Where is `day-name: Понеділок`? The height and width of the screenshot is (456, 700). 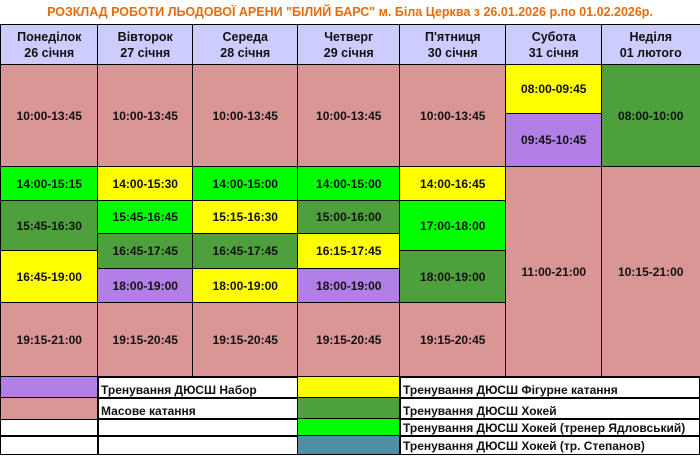 day-name: Понеділок is located at coordinates (49, 36).